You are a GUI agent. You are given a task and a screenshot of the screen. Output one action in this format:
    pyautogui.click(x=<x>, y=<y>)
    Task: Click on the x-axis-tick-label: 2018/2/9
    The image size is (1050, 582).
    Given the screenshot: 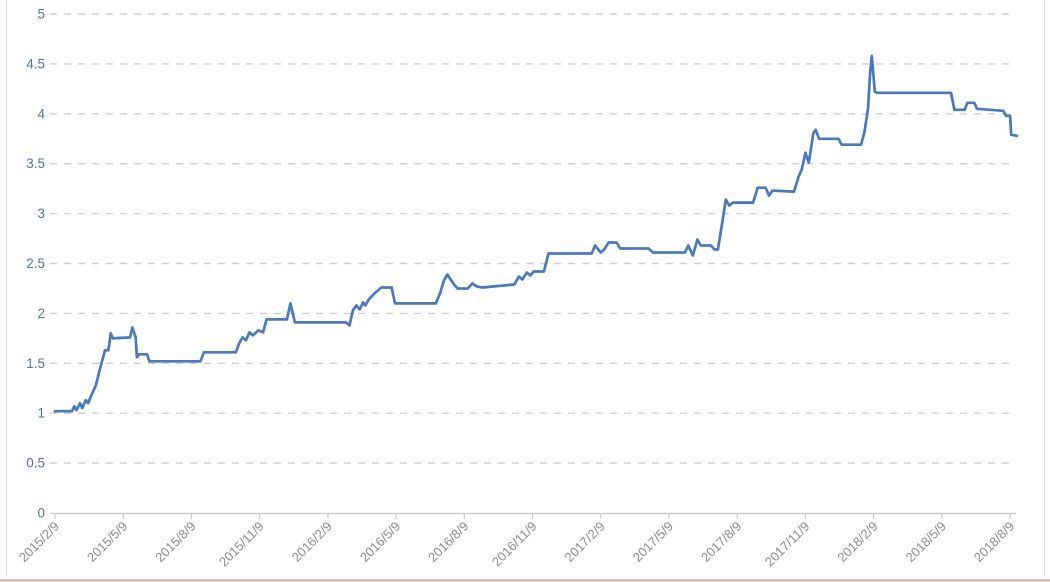 What is the action you would take?
    pyautogui.click(x=857, y=542)
    